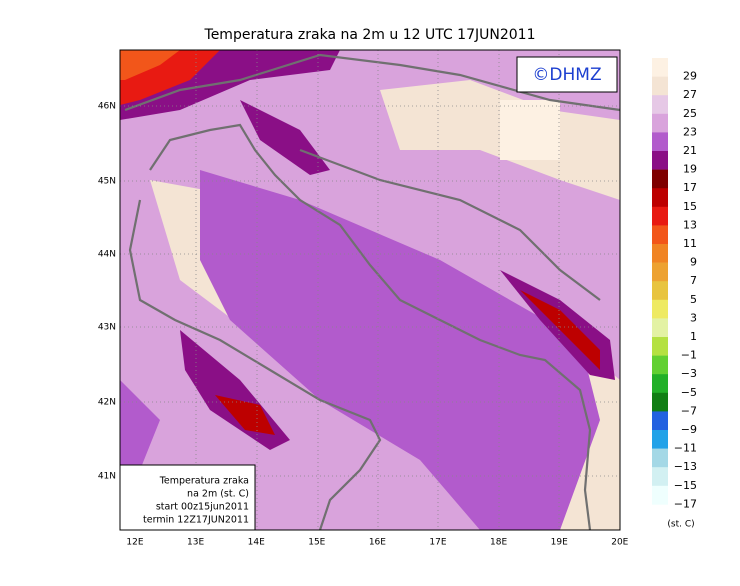 The height and width of the screenshot is (586, 740). What do you see at coordinates (693, 299) in the screenshot?
I see `legend-label: 5` at bounding box center [693, 299].